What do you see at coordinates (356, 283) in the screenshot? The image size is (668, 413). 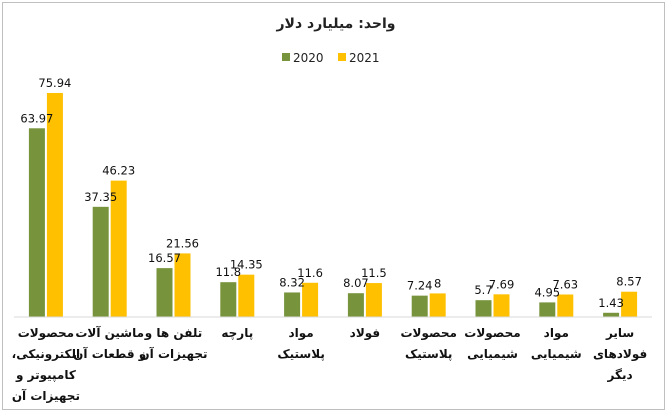 I see `value-label-2020-5: 8.07` at bounding box center [356, 283].